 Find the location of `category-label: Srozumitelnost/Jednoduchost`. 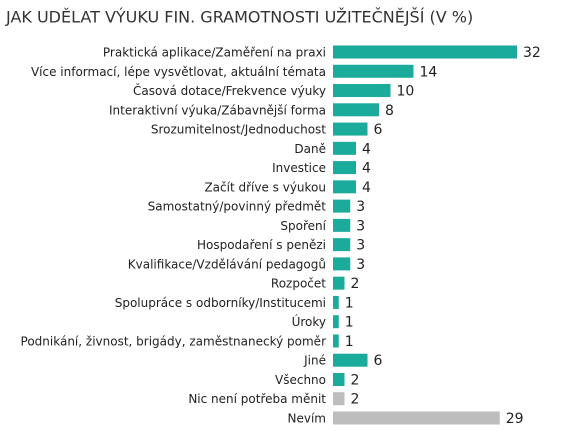

category-label: Srozumitelnost/Jednoduchost is located at coordinates (238, 130).